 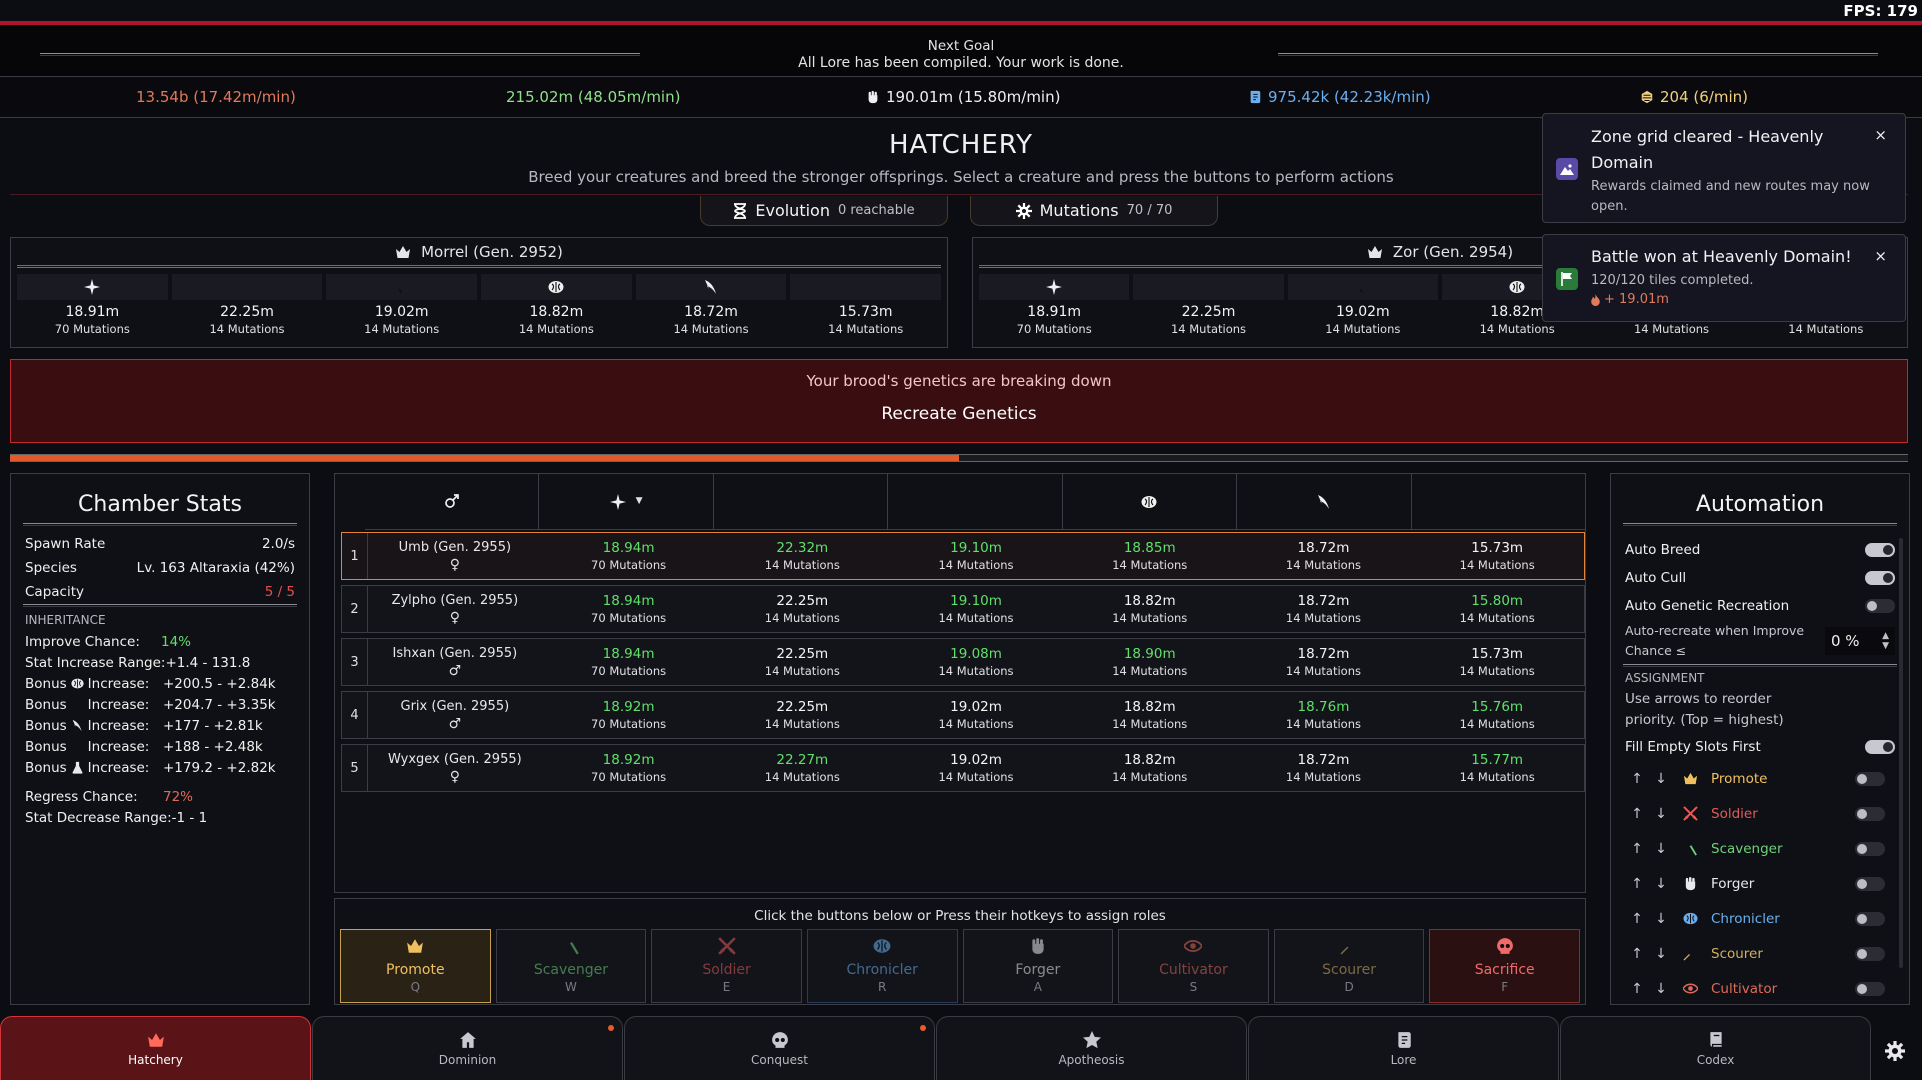 I want to click on nav-tab-hatchery: Hatchery, so click(x=155, y=1048).